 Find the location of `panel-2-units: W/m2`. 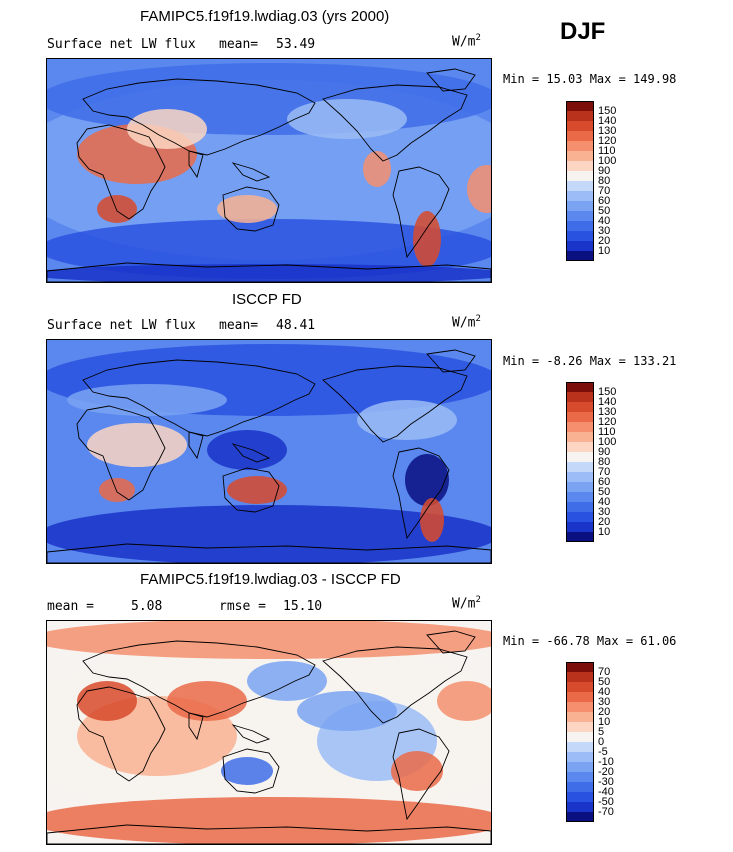

panel-2-units: W/m2 is located at coordinates (466, 322).